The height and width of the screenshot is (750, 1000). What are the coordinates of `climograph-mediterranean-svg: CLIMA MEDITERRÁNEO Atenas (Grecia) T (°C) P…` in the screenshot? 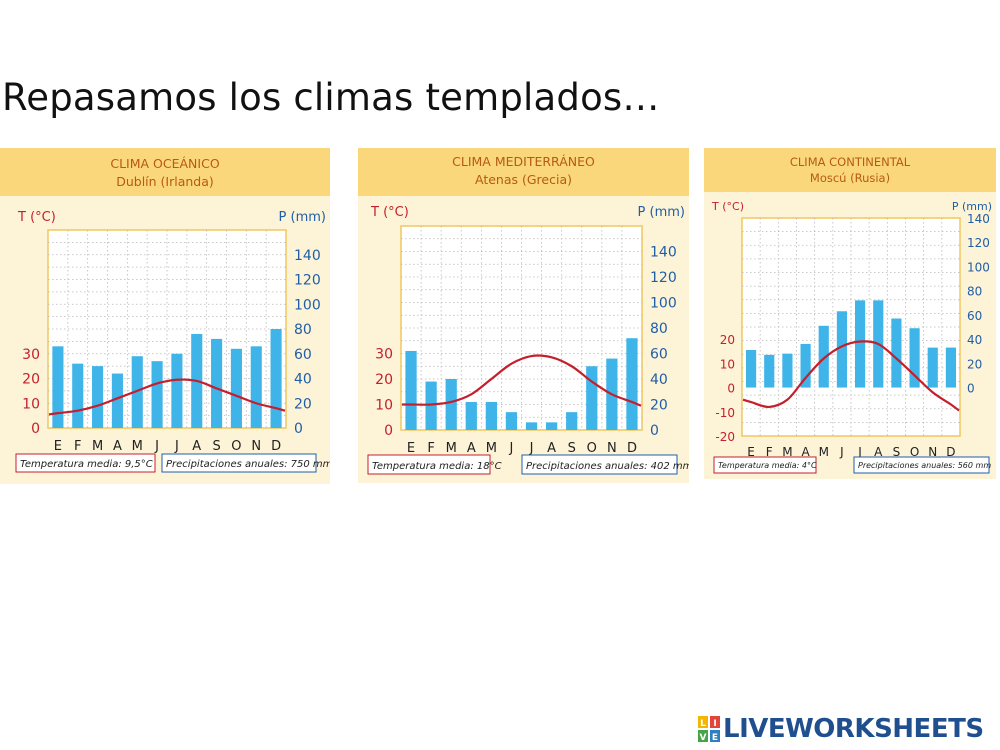 It's located at (523, 311).